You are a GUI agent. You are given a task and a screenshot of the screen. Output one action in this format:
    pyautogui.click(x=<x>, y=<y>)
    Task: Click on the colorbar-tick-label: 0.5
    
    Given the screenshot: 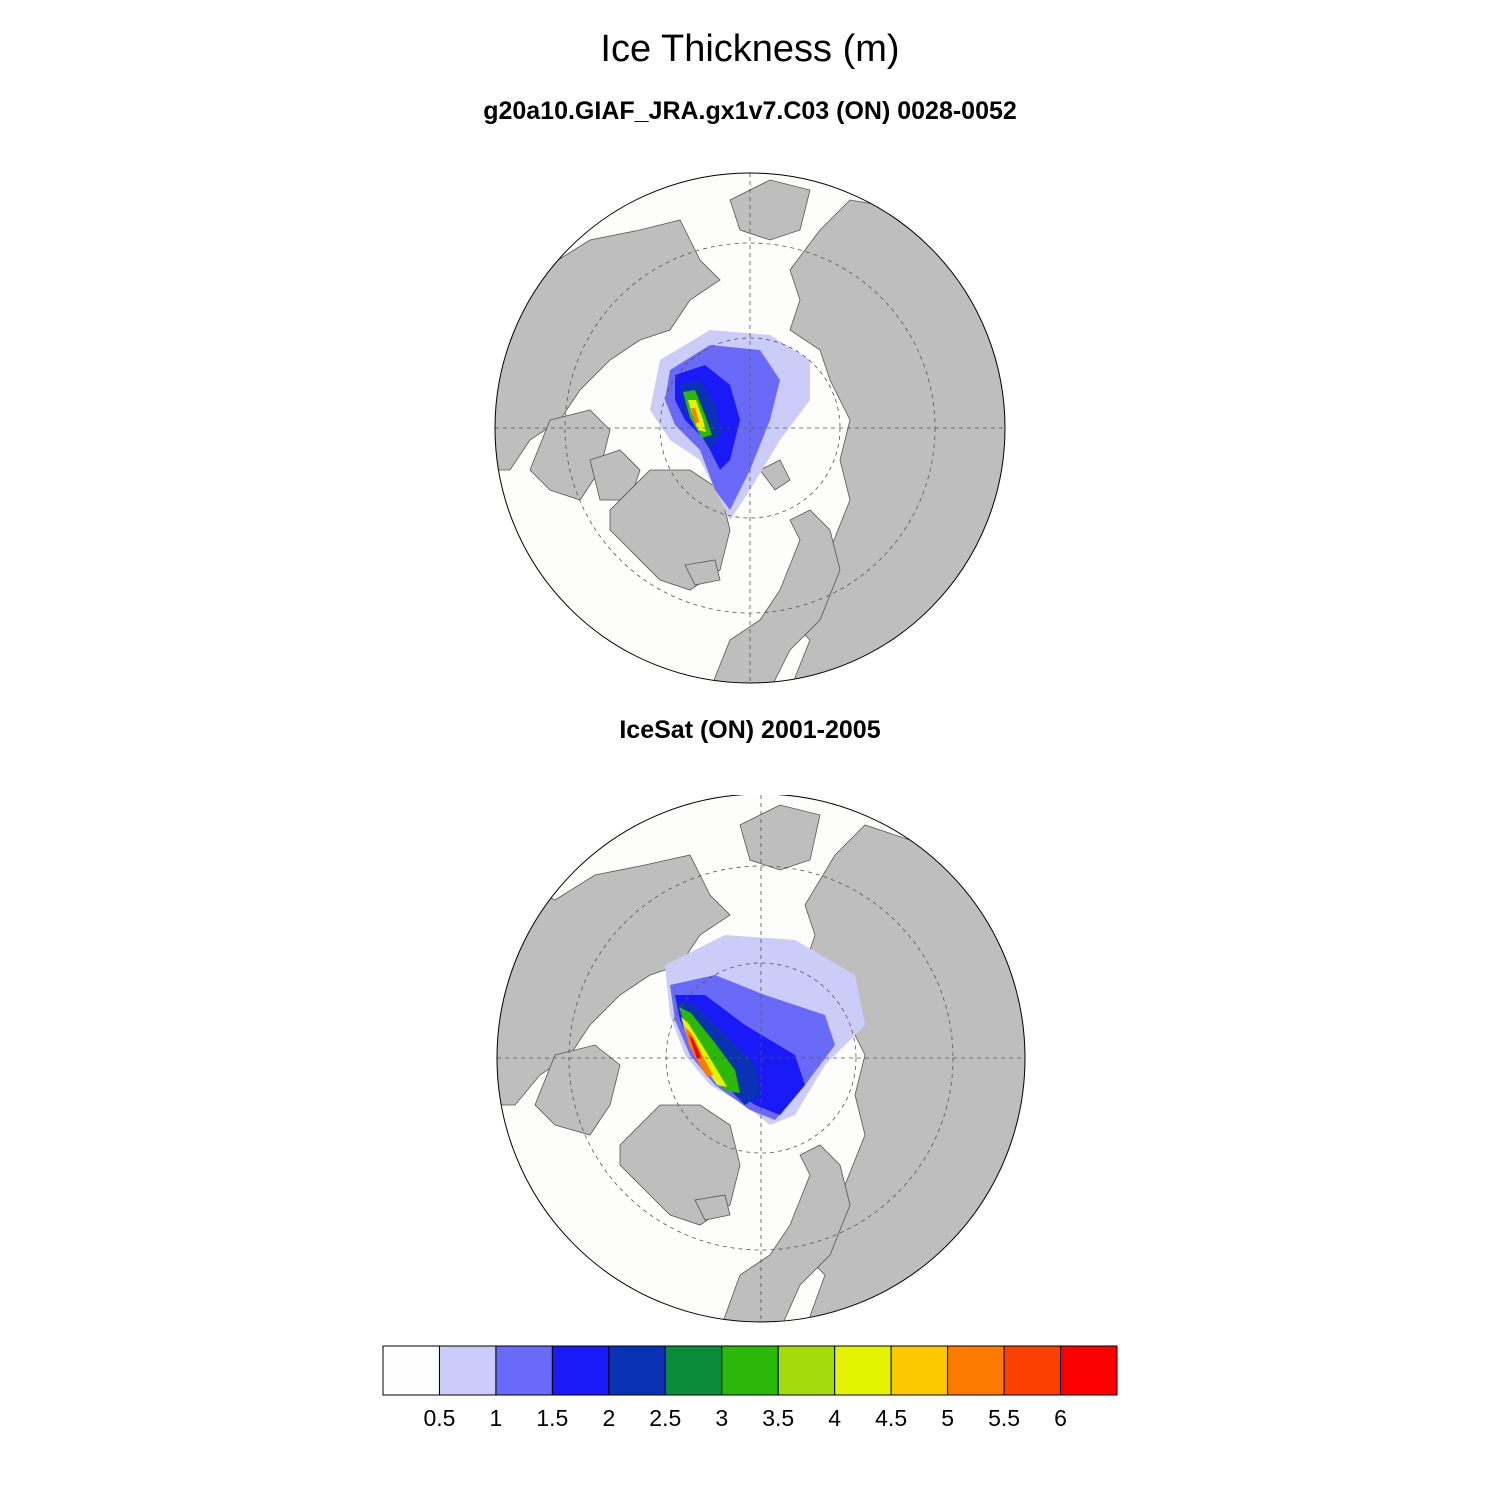 What is the action you would take?
    pyautogui.click(x=439, y=1418)
    